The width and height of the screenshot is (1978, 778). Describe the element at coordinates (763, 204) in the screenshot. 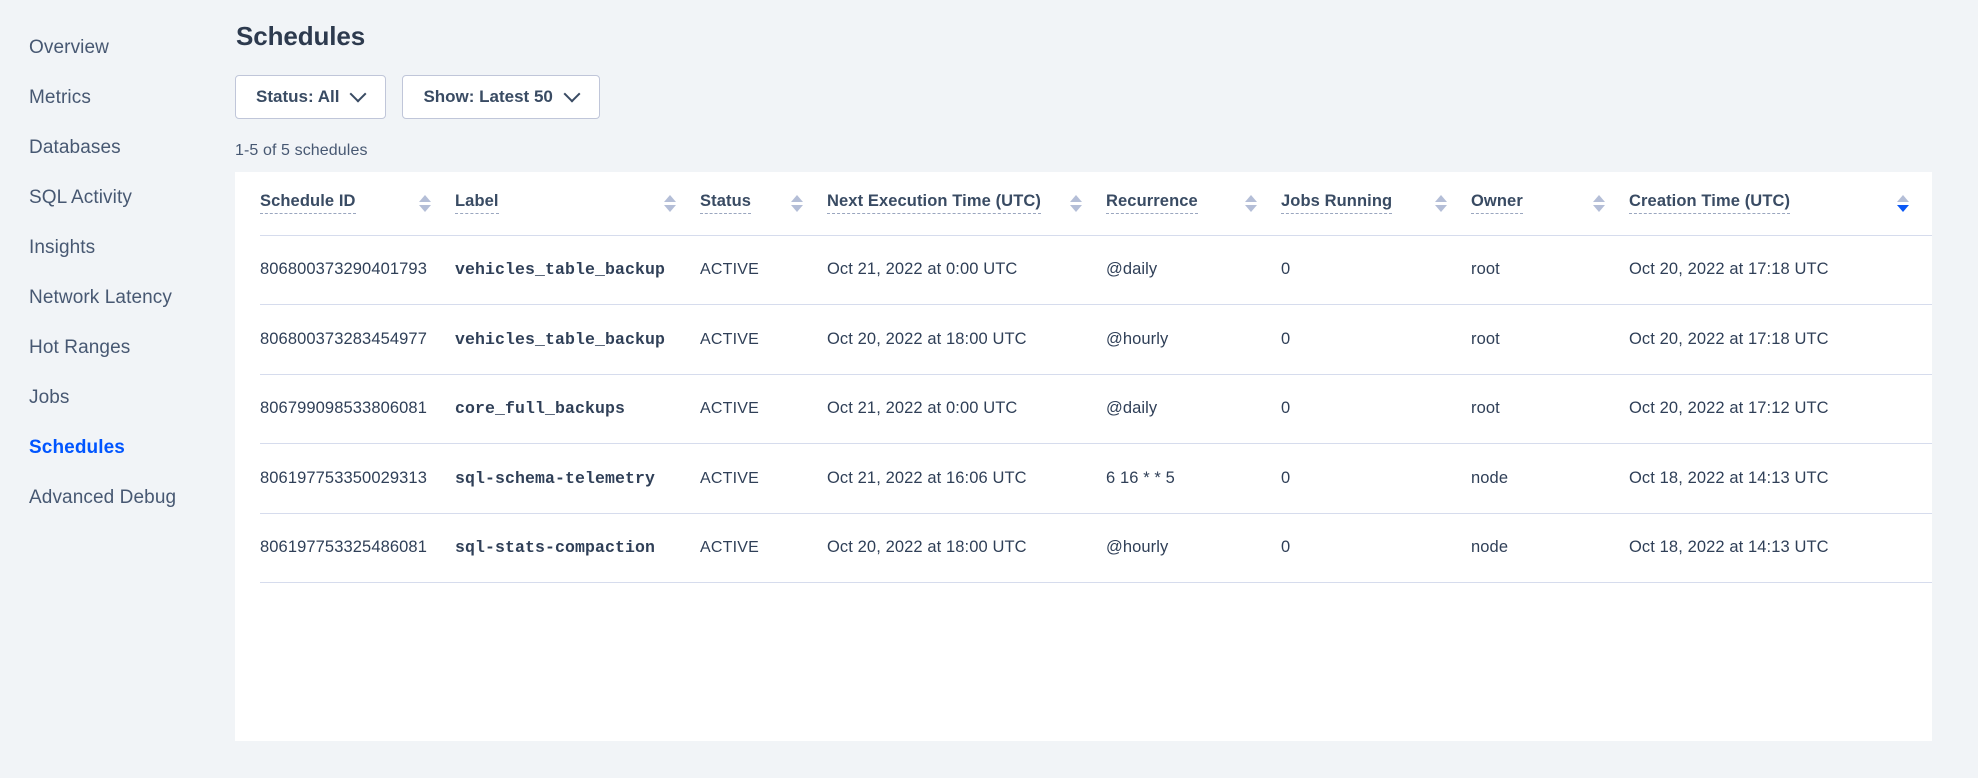

I see `column-header-status: Status` at that location.